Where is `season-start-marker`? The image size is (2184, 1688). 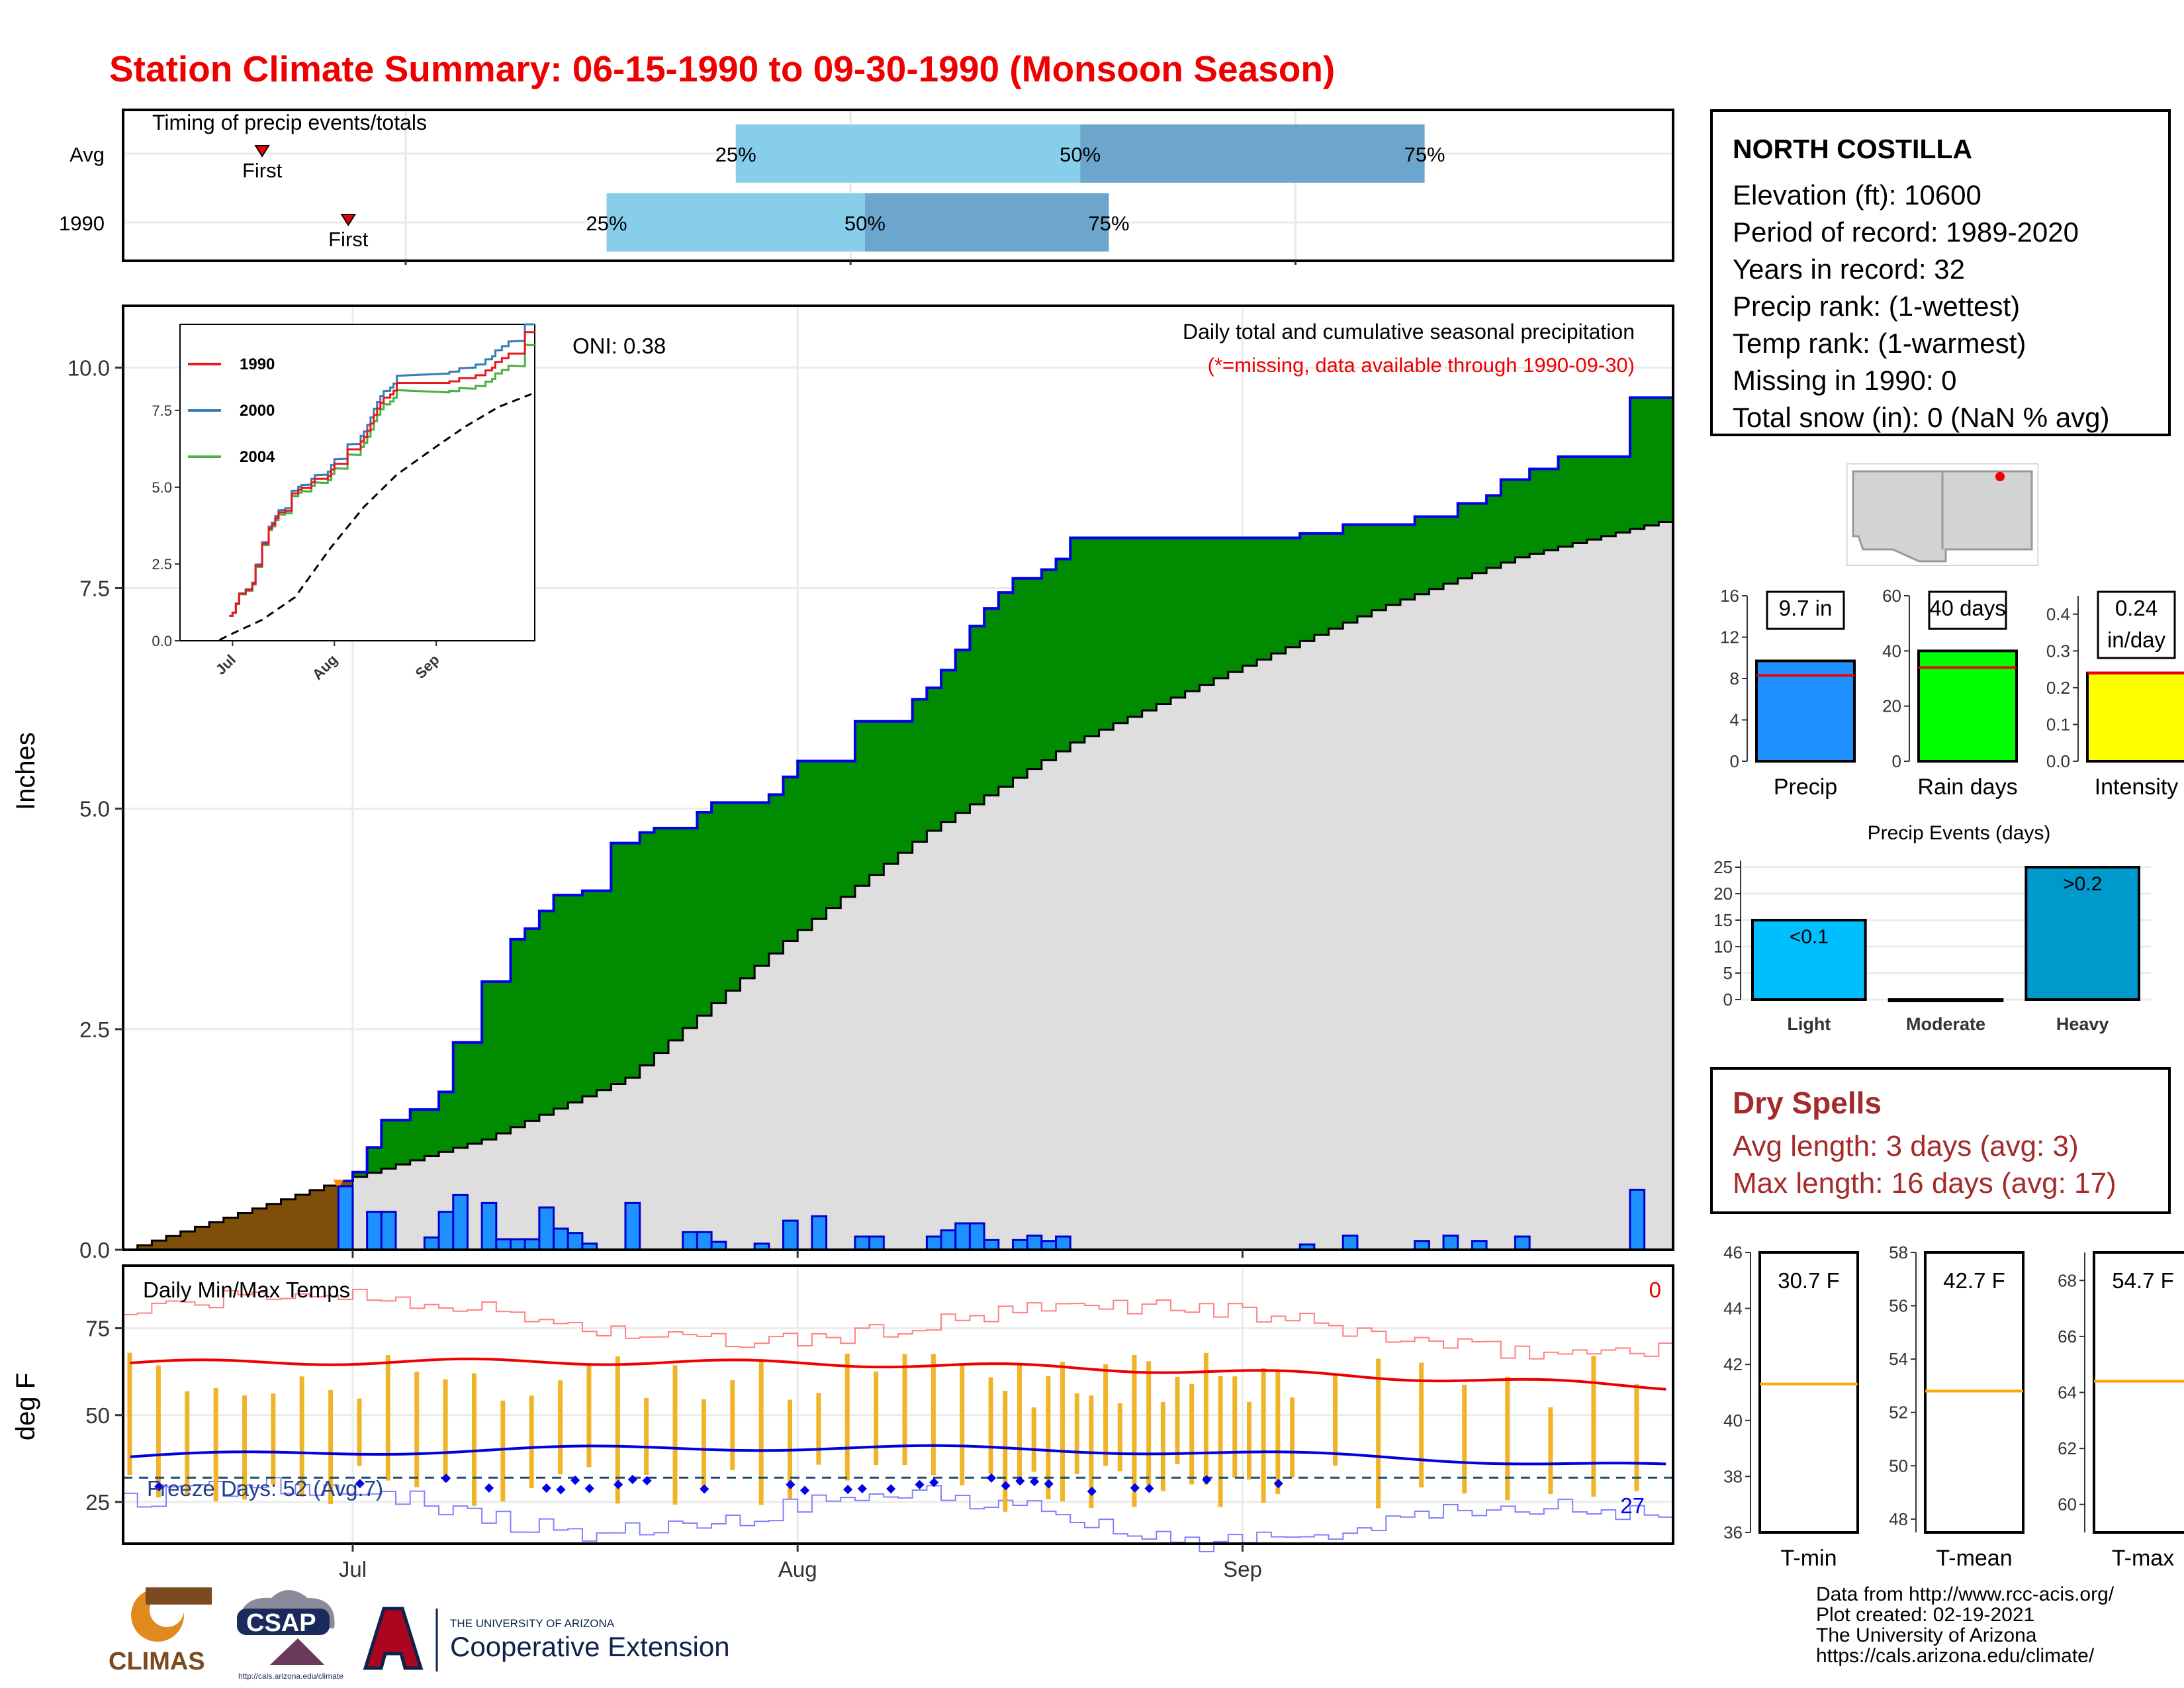
season-start-marker is located at coordinates (338, 1185).